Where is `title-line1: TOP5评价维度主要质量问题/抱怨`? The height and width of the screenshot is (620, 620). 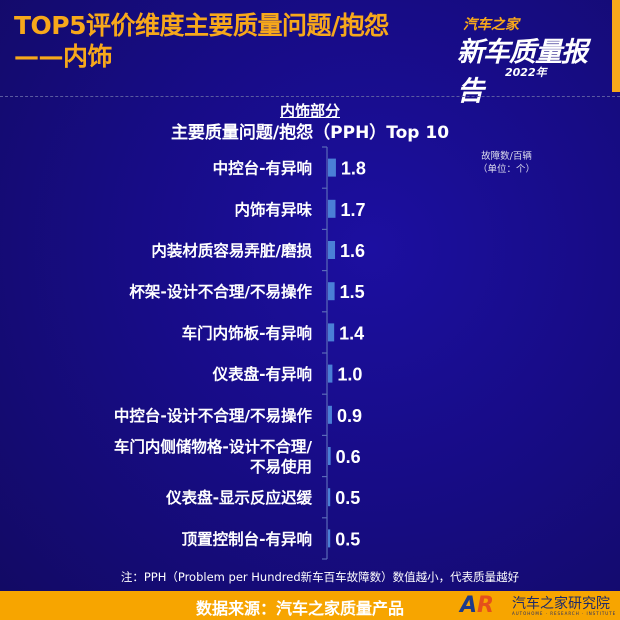 title-line1: TOP5评价维度主要质量问题/抱怨 is located at coordinates (201, 25).